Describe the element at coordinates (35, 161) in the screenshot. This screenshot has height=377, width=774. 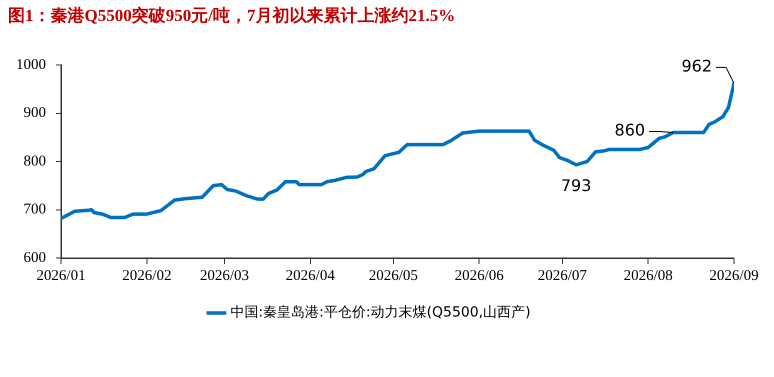
I see `y-tick-label: 800` at that location.